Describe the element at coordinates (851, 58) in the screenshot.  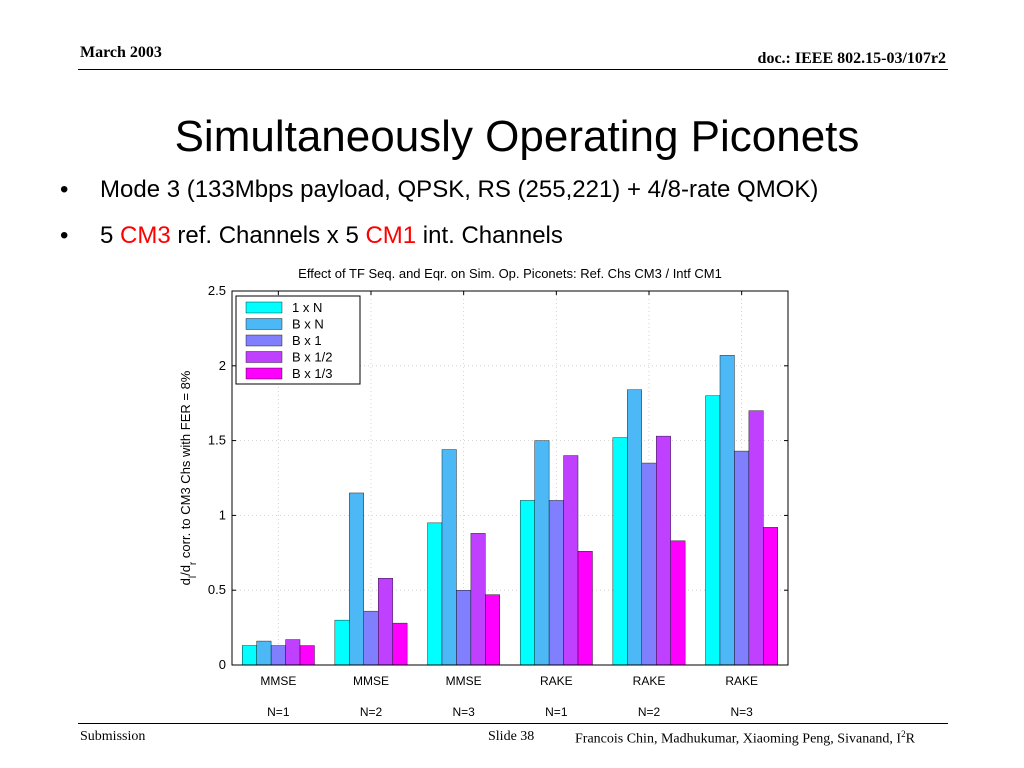
I see `header-doc-id: doc.: IEEE 802.15-03/107r2` at that location.